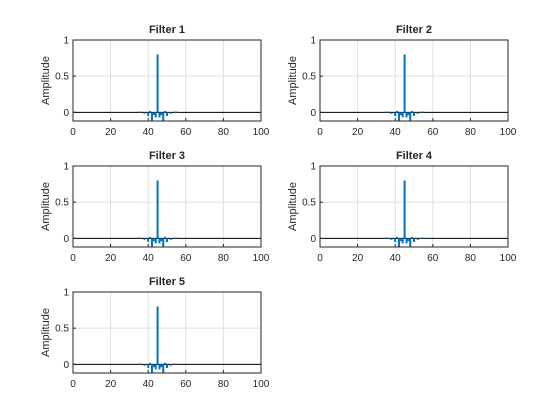 Image resolution: width=560 pixels, height=420 pixels. What do you see at coordinates (167, 156) in the screenshot?
I see `chart-title: Filter 3` at bounding box center [167, 156].